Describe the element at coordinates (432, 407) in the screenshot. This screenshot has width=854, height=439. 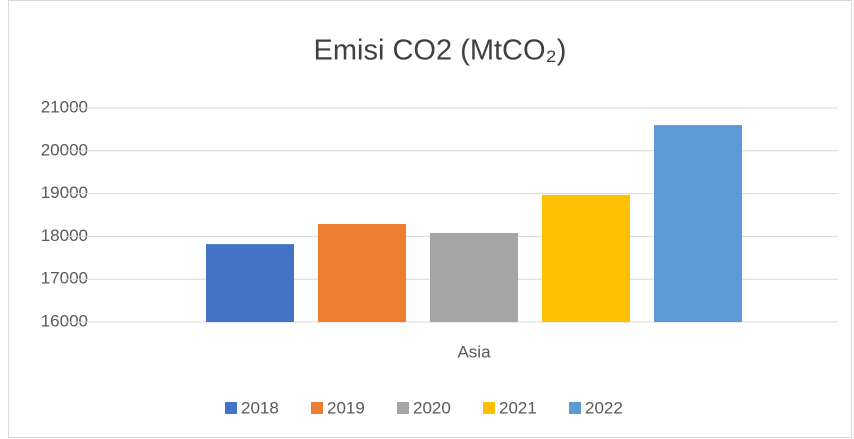
I see `legend-label: 2020` at that location.